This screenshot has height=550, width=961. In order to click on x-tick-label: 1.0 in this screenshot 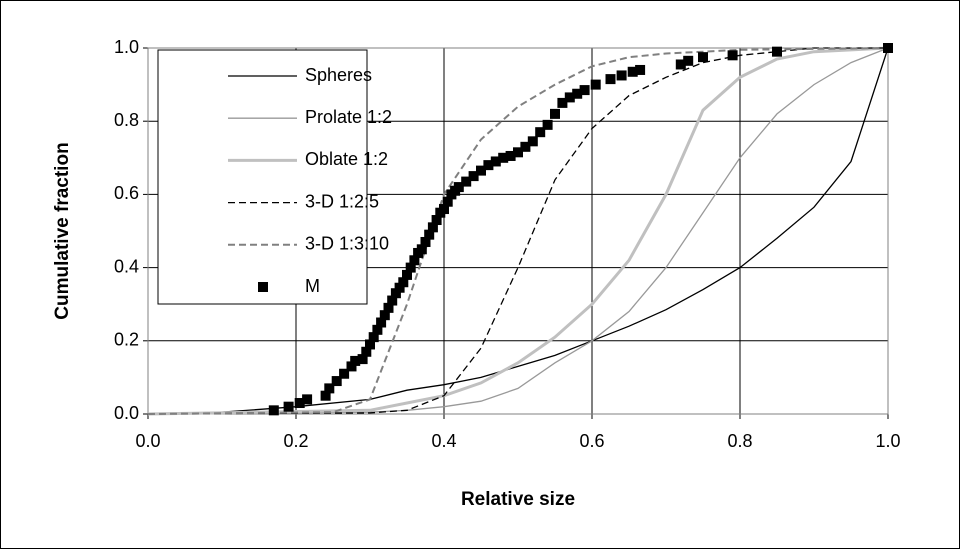, I will do `click(887, 441)`.